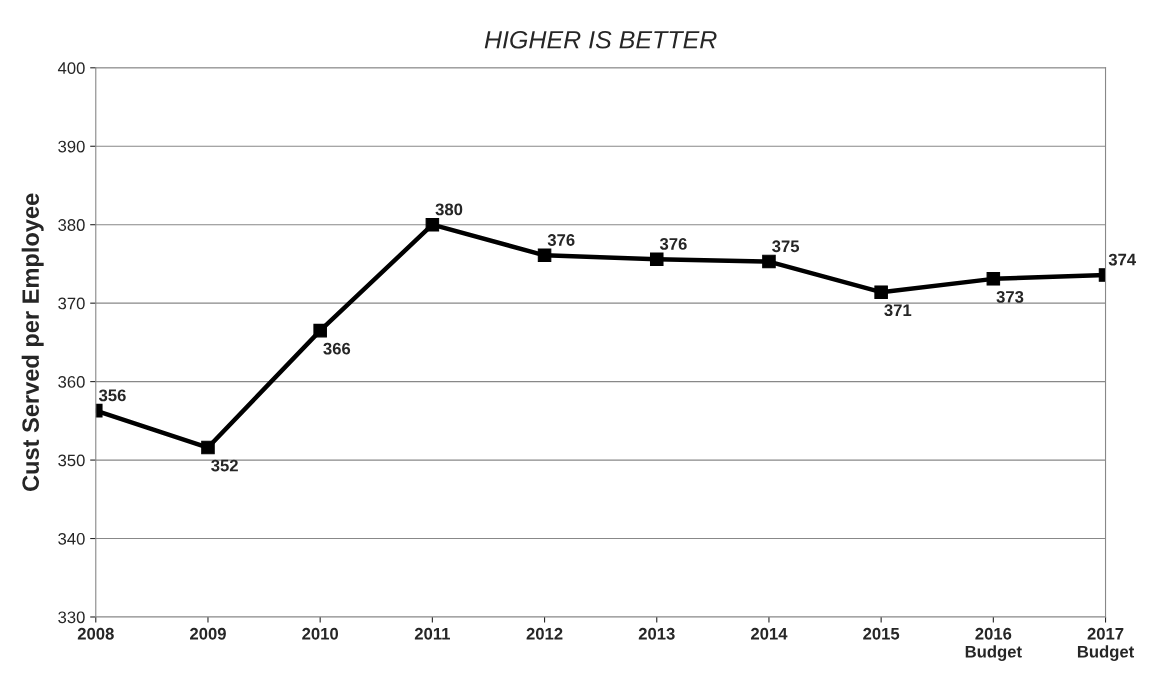 The width and height of the screenshot is (1154, 678). I want to click on y-axis-title: Cust Served per Employee, so click(32, 342).